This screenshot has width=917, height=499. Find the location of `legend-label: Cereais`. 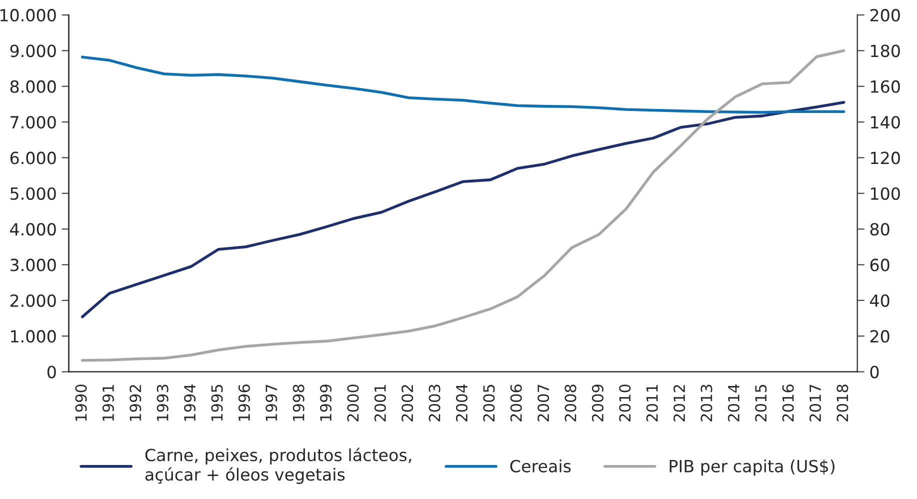

legend-label: Cereais is located at coordinates (540, 466).